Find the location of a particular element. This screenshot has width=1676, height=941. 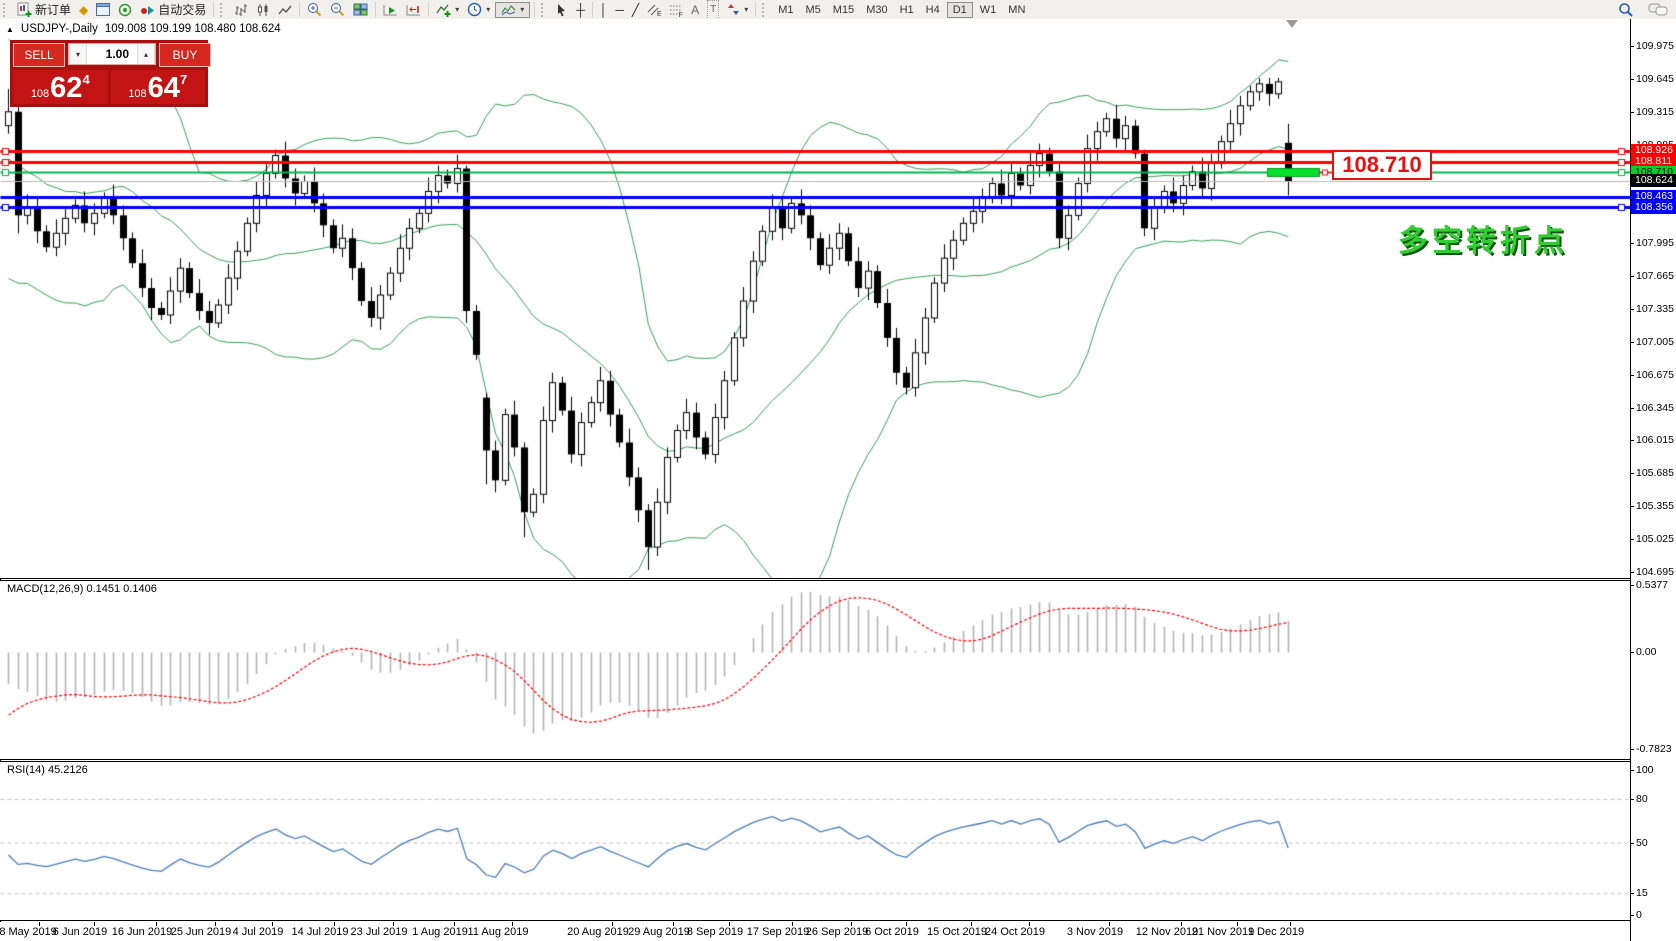

tile-windows-button is located at coordinates (360, 10).